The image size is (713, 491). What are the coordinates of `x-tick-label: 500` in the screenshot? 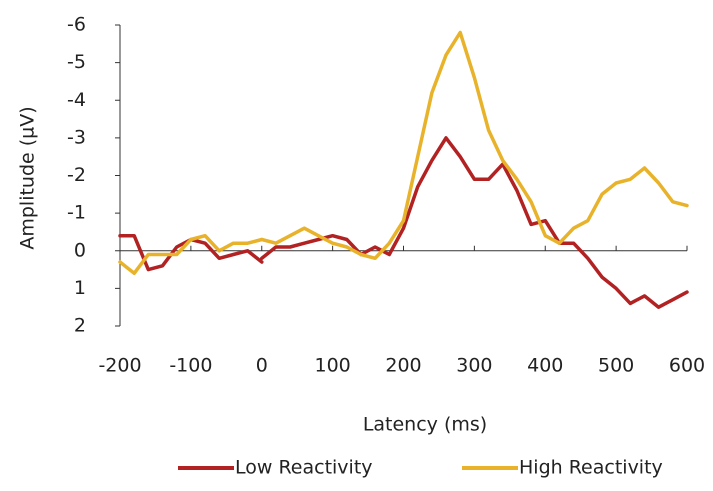 It's located at (616, 366).